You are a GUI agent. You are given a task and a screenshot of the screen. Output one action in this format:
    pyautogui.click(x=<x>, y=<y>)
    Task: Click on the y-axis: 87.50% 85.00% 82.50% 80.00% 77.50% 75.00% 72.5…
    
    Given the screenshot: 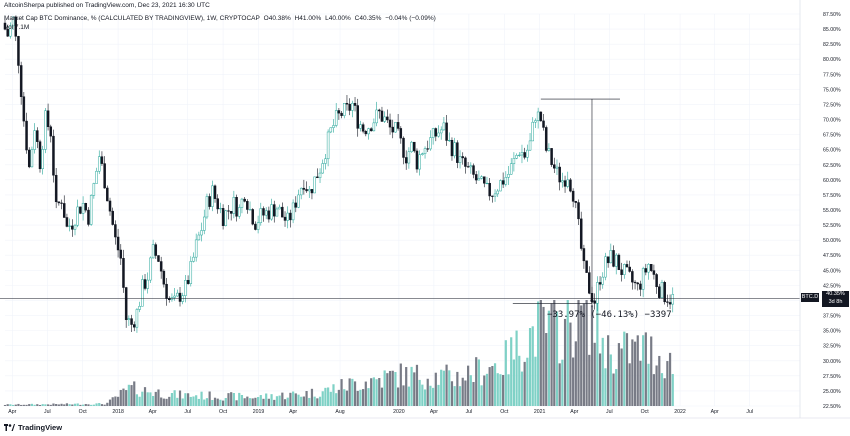 What is the action you would take?
    pyautogui.click(x=820, y=209)
    